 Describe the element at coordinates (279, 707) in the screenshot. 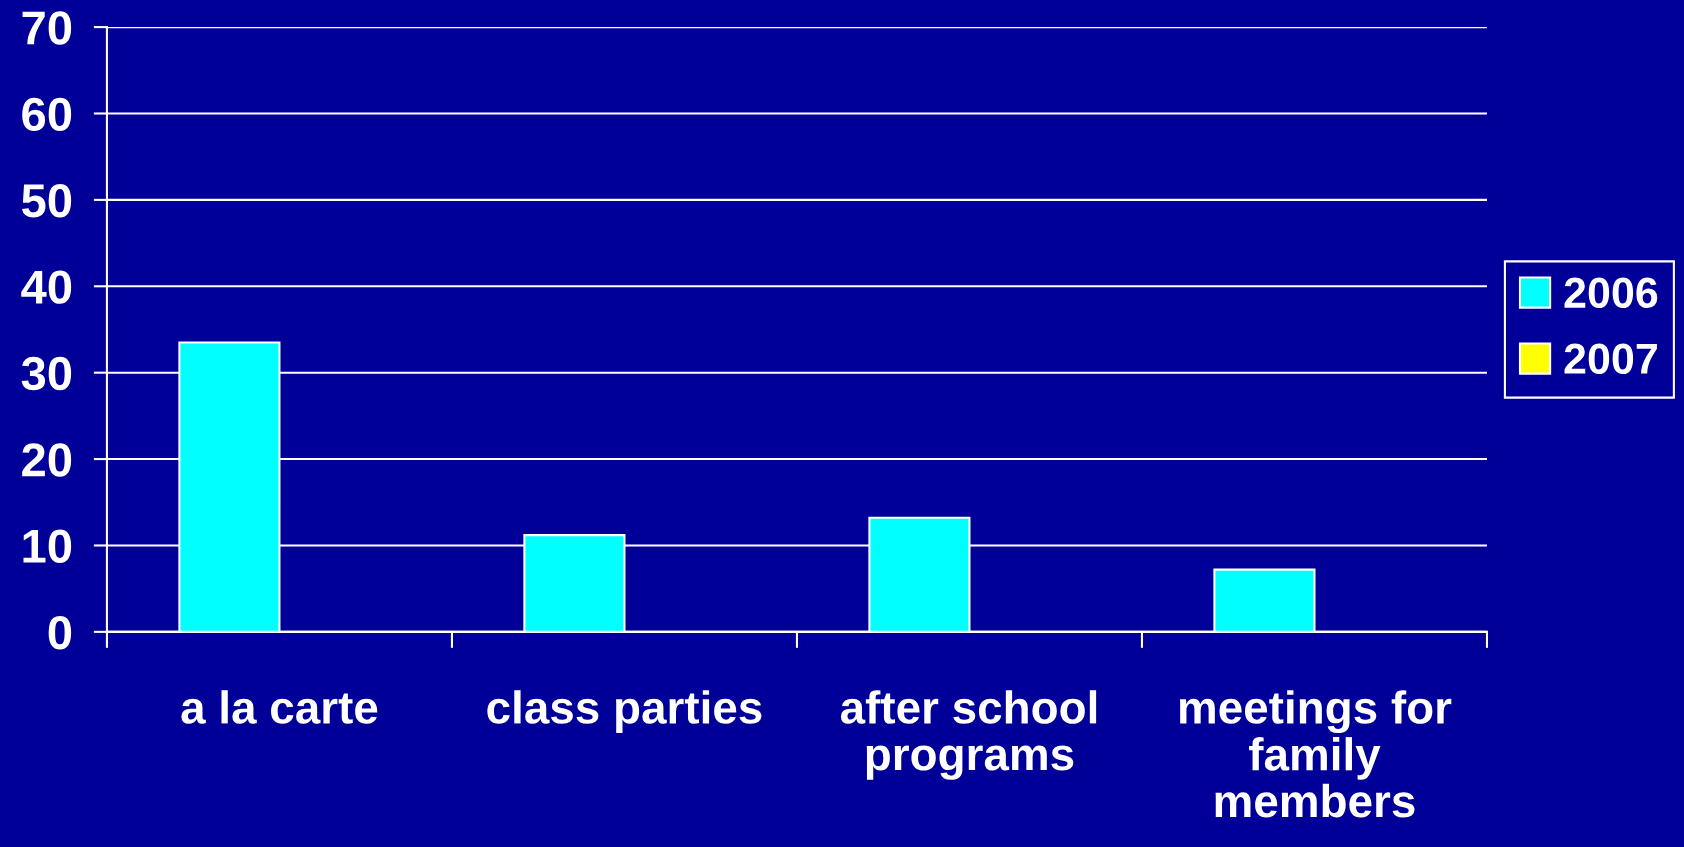

I see `x-tick-label: a la carte` at that location.